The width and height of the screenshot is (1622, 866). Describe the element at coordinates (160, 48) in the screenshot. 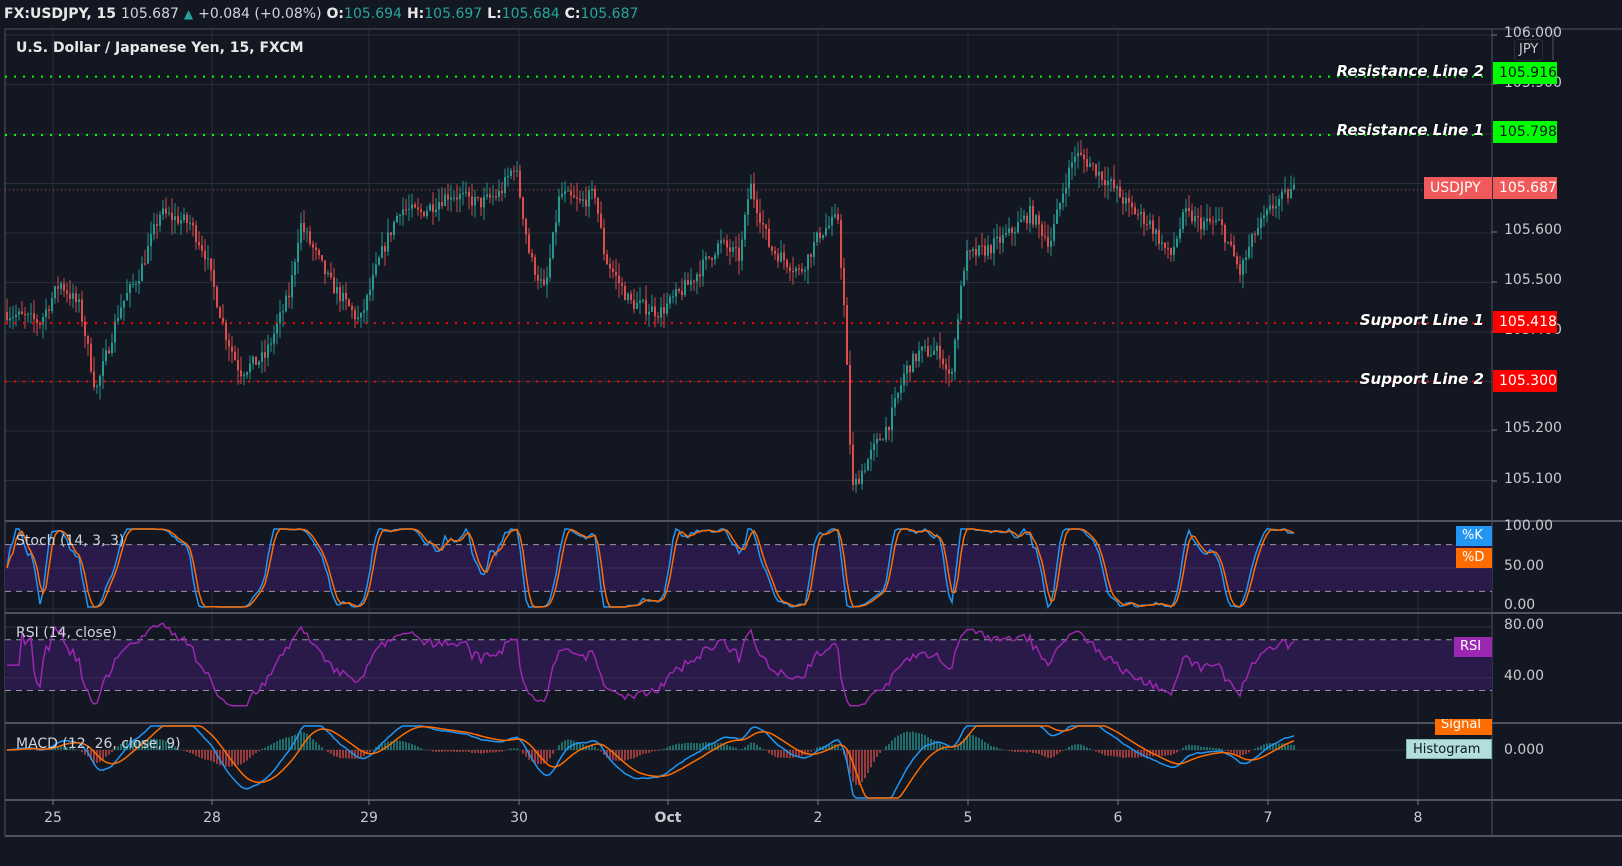

I see `chart-legend-title: U.S. Dollar / Japanese Yen, 15, FXCM` at that location.